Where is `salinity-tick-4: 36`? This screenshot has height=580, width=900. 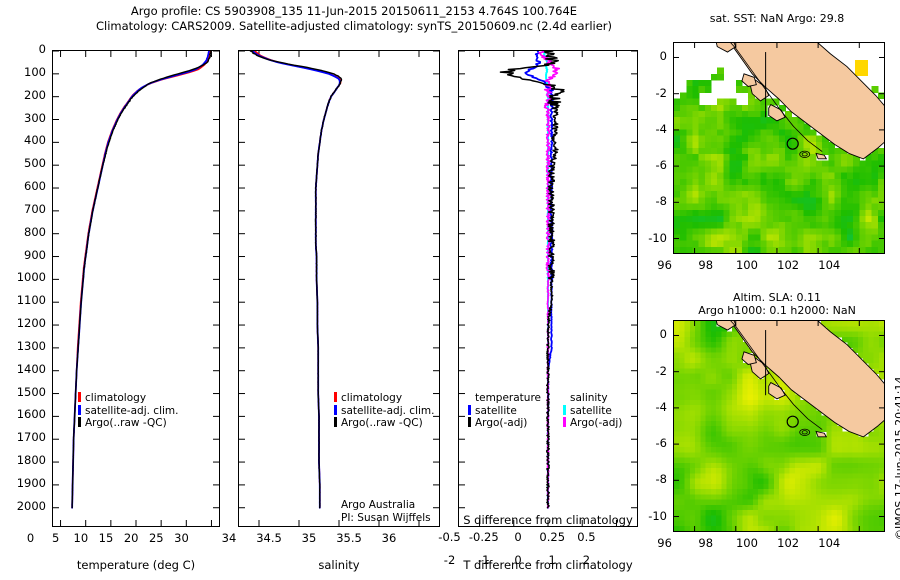 salinity-tick-4: 36 is located at coordinates (389, 538).